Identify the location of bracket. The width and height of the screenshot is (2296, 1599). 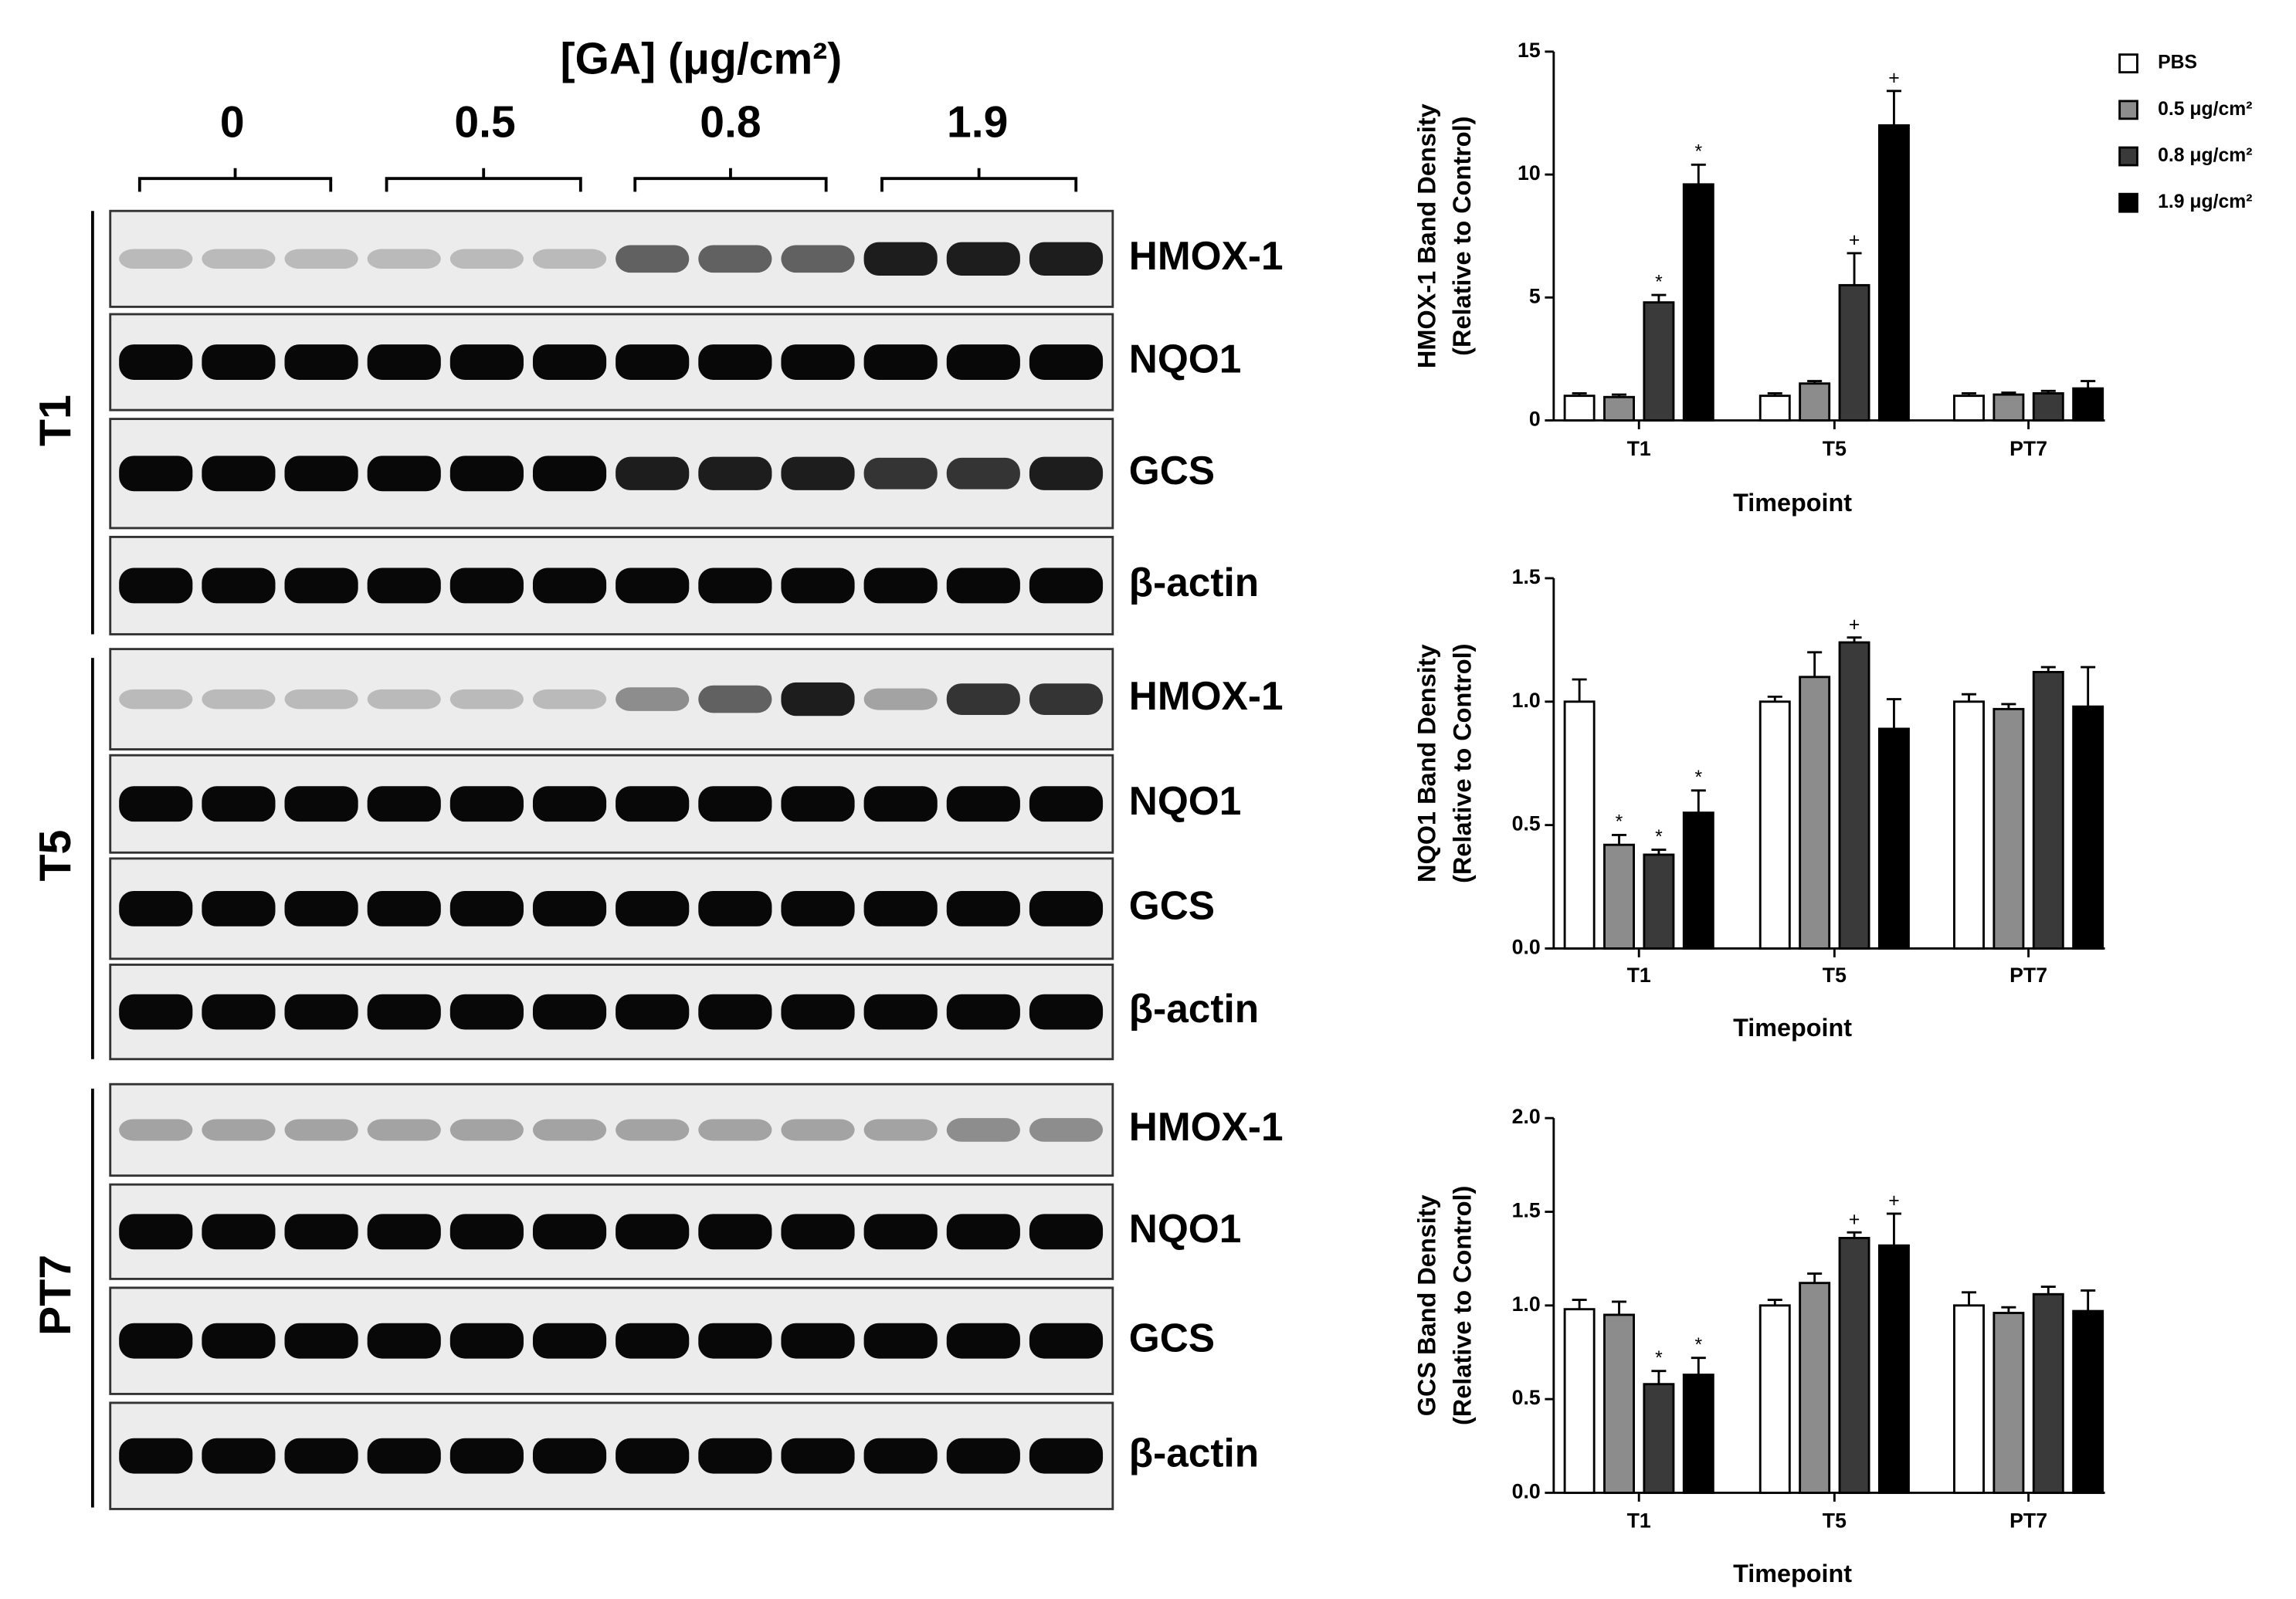
(483, 180).